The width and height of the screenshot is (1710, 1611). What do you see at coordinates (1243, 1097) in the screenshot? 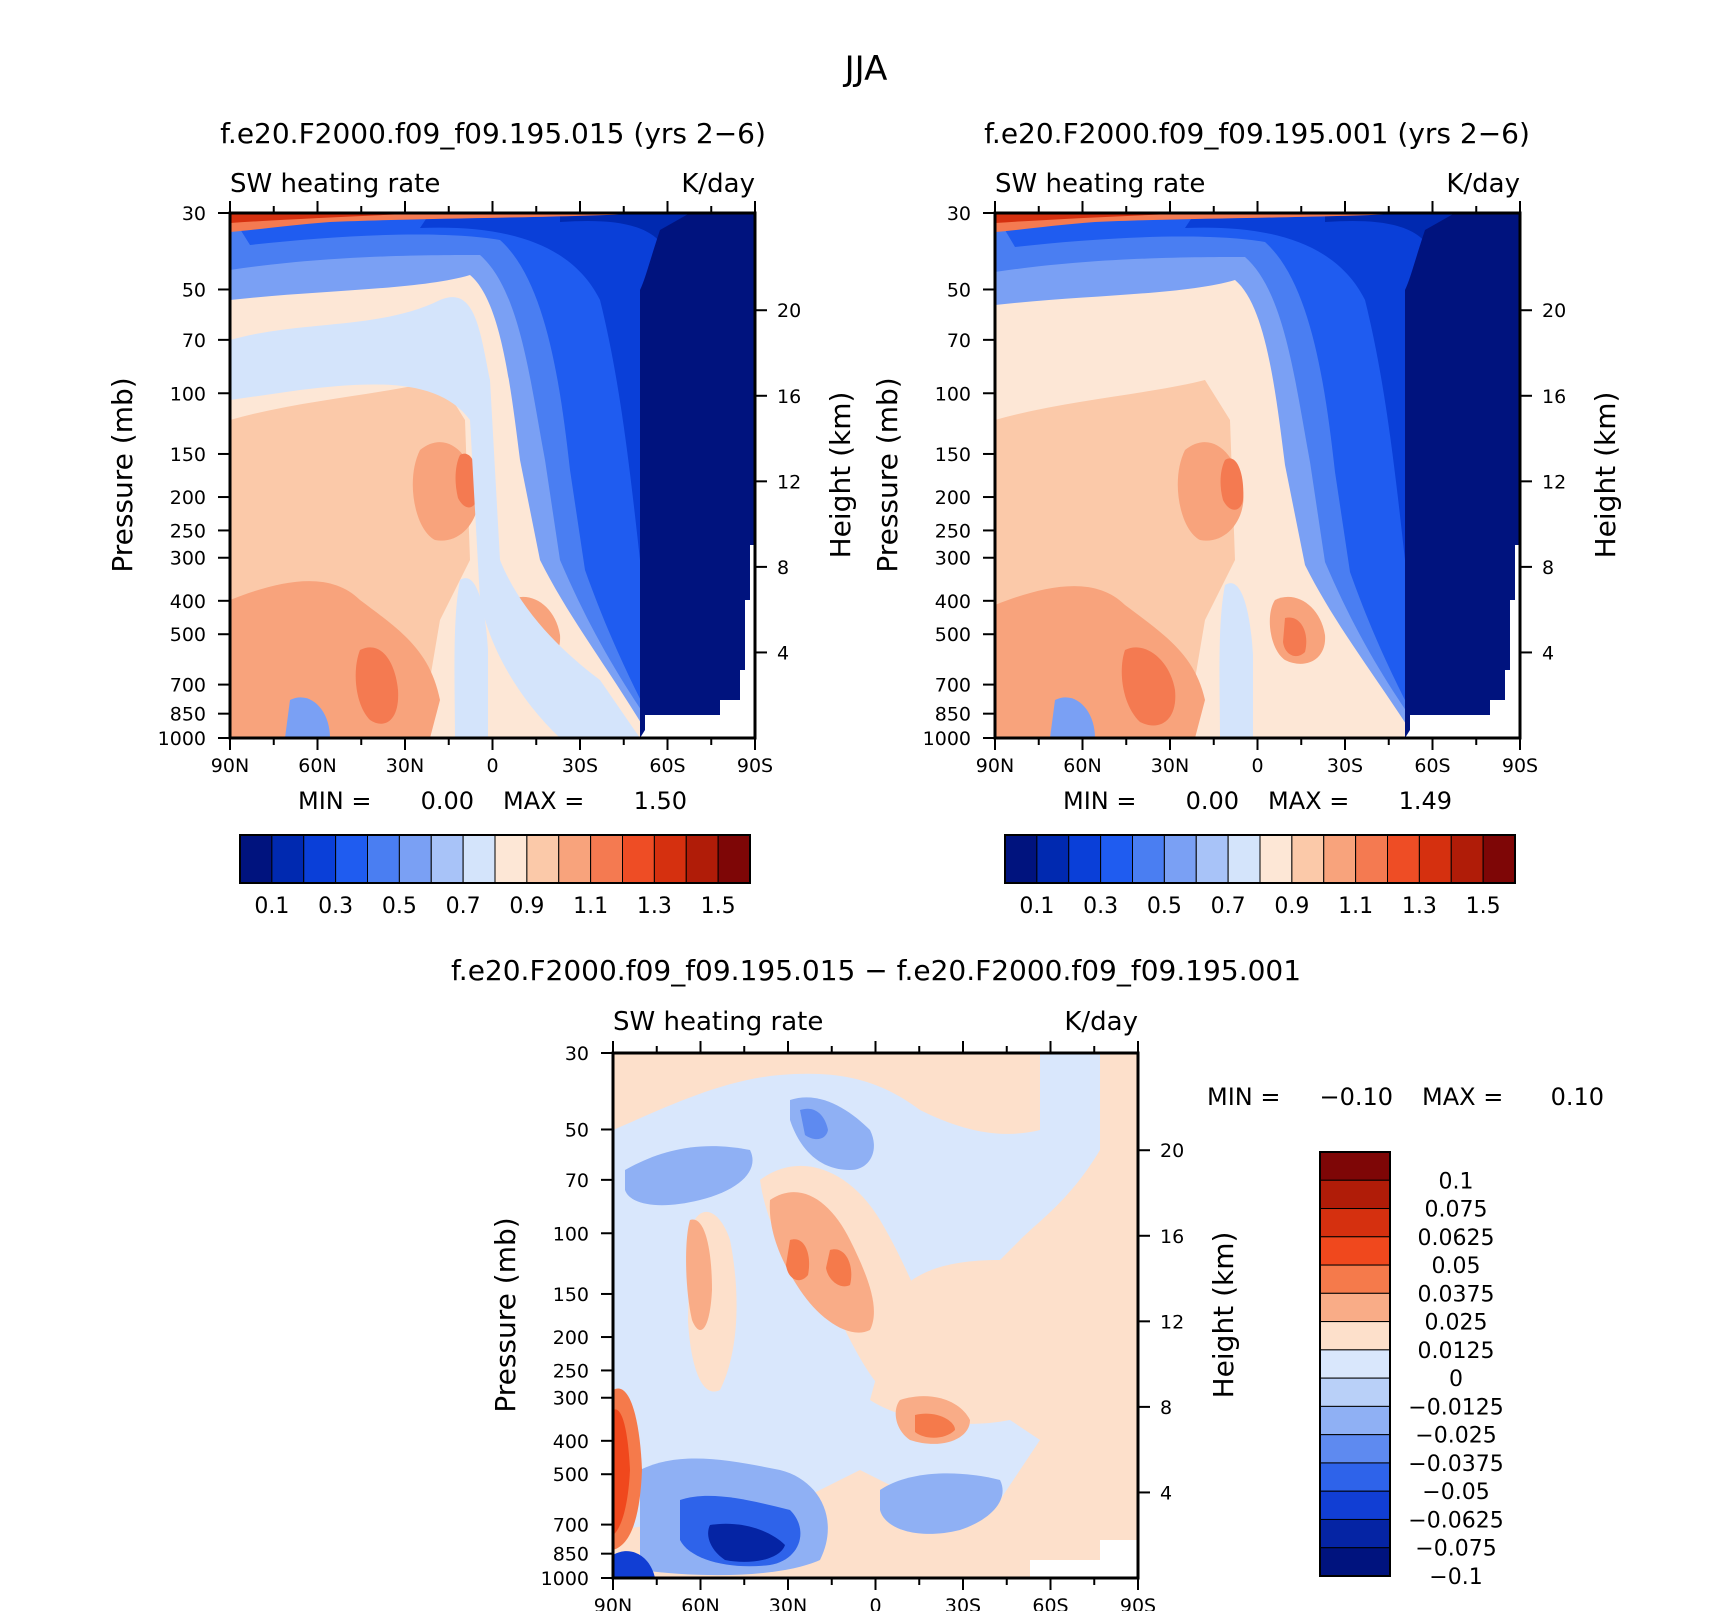
I see `panel-3-min-label: MIN =` at bounding box center [1243, 1097].